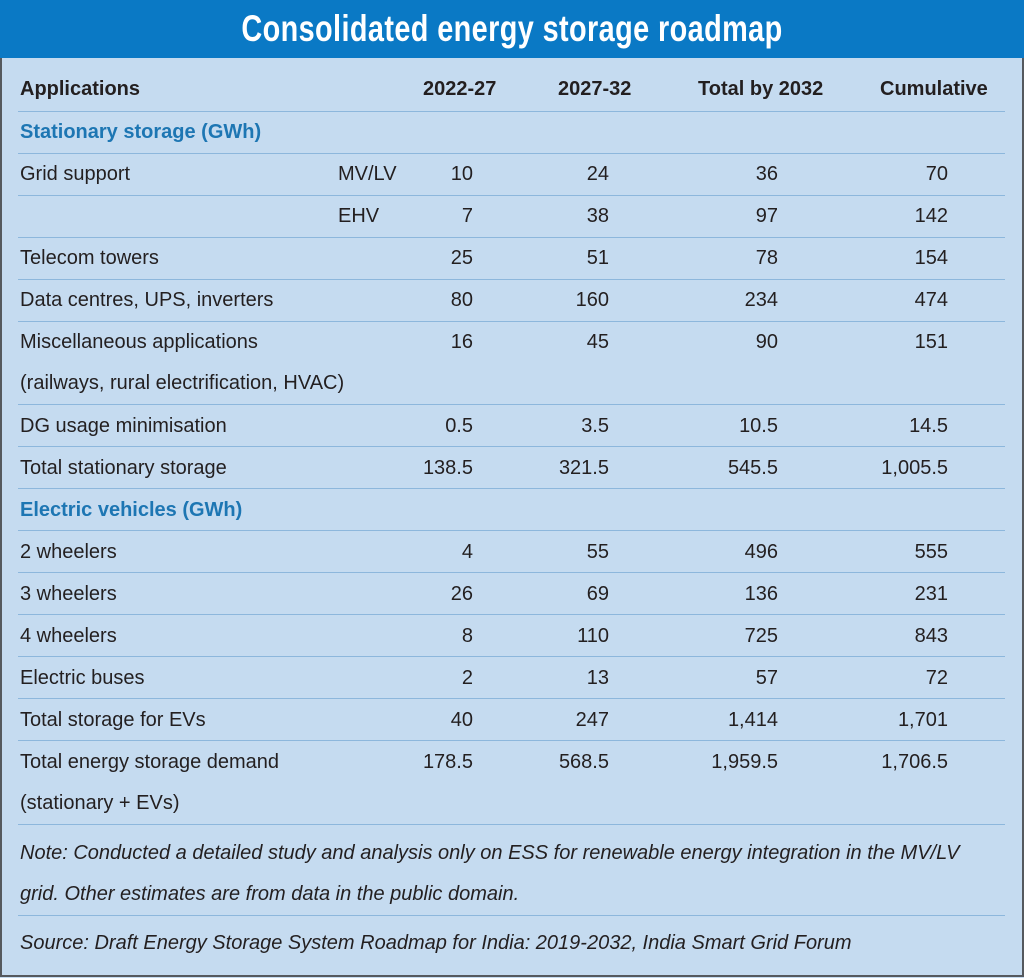  I want to click on table-row: Total storage for EVs 40 247 1,414 1,701, so click(511, 720).